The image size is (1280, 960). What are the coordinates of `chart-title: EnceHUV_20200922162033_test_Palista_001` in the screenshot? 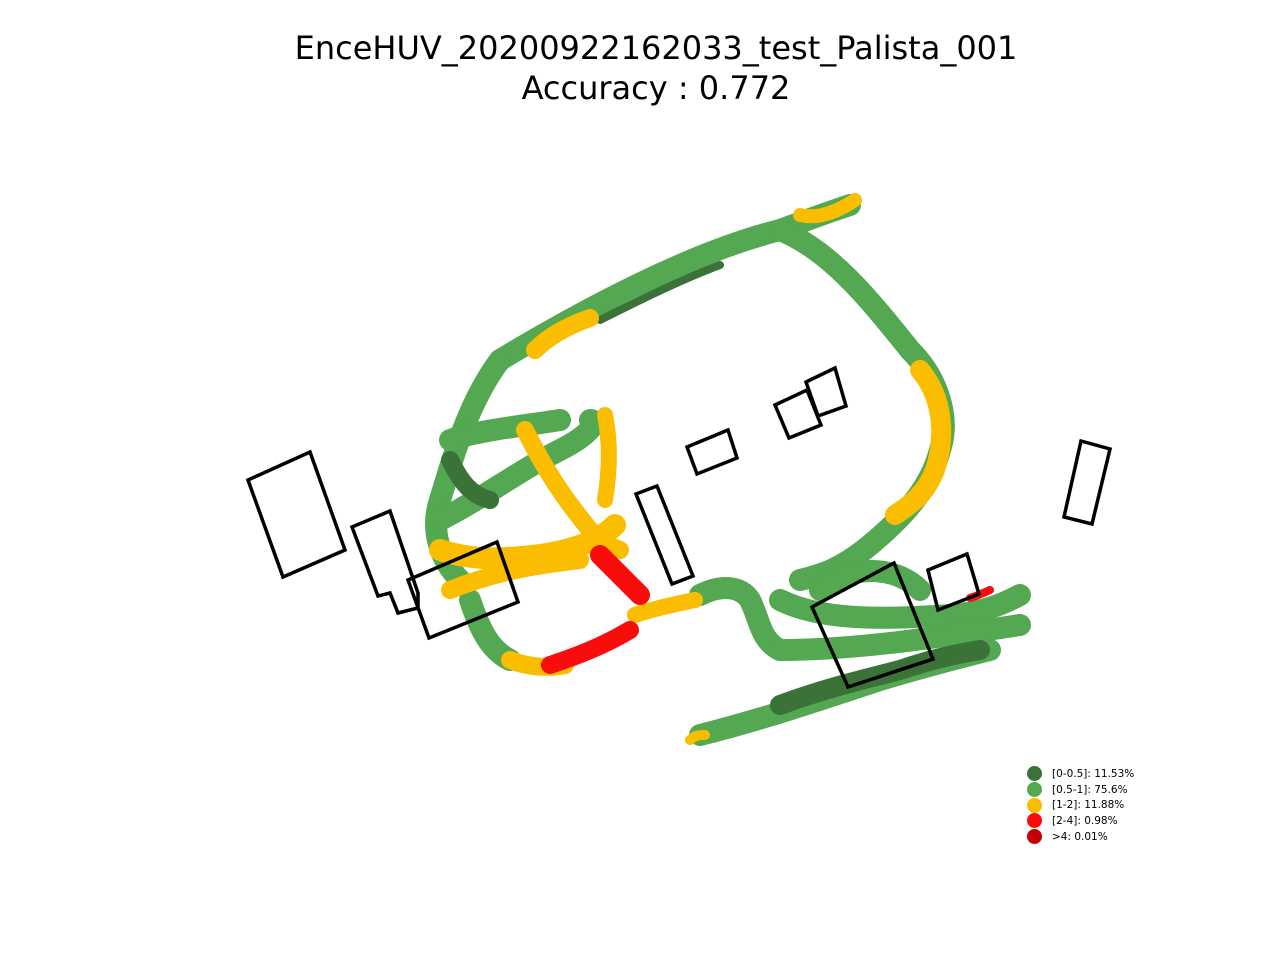 It's located at (656, 48).